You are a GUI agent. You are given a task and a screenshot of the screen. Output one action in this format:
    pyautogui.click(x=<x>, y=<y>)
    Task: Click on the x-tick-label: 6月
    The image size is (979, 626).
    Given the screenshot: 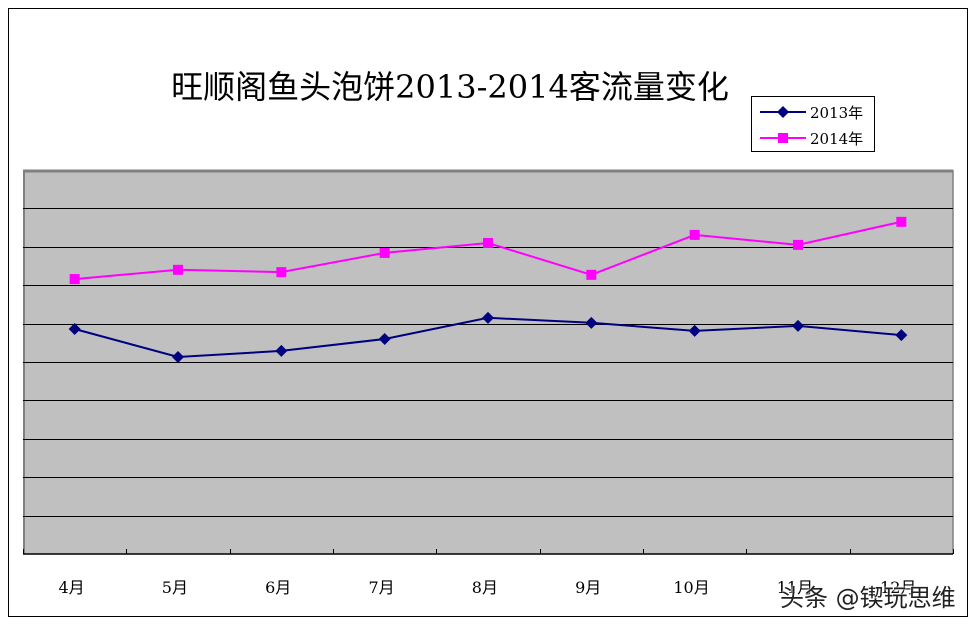 What is the action you would take?
    pyautogui.click(x=278, y=587)
    